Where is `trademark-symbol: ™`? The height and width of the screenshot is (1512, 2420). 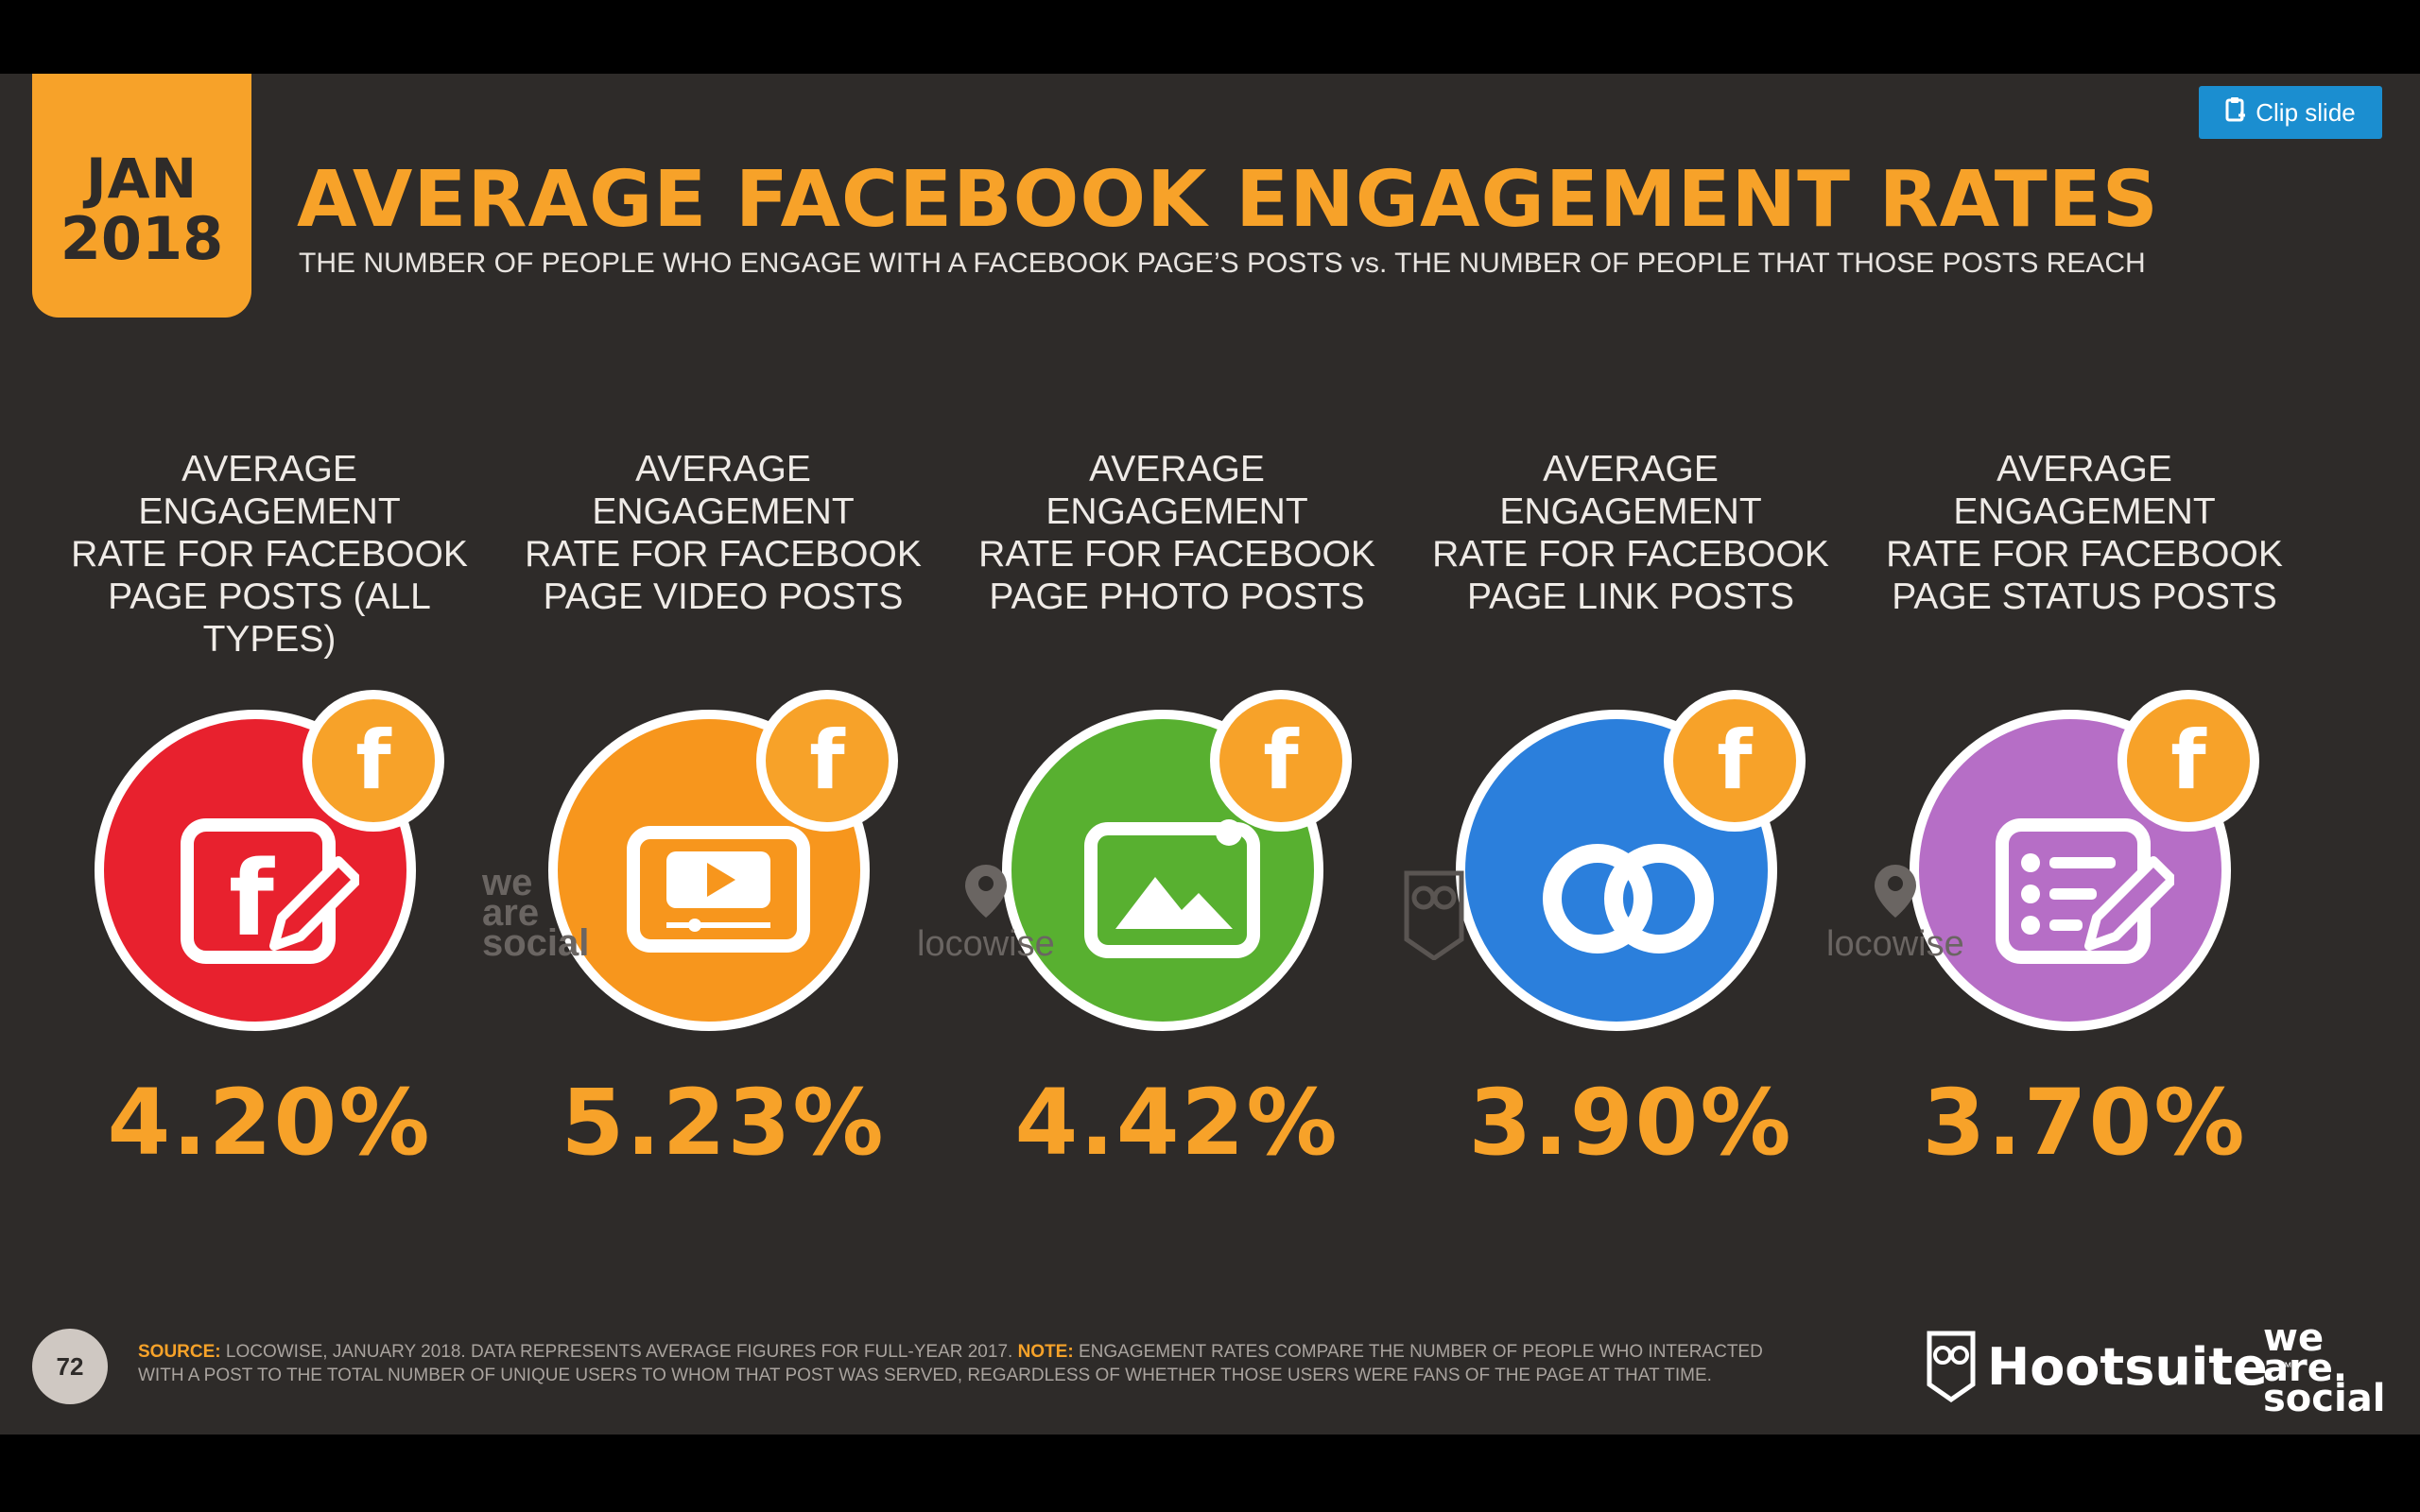 trademark-symbol: ™ is located at coordinates (2285, 1366).